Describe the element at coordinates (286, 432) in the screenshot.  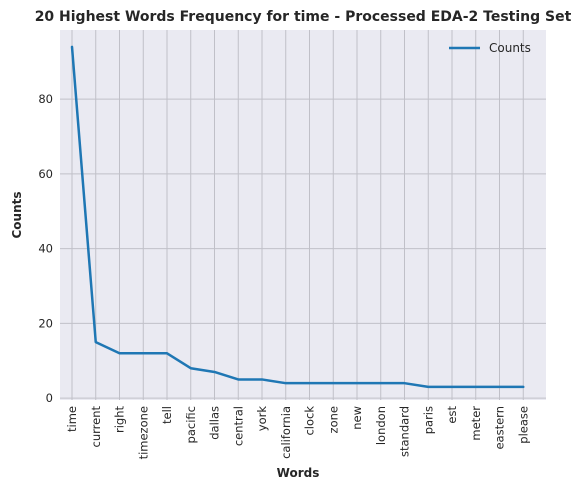
I see `x-tick-label: california` at that location.